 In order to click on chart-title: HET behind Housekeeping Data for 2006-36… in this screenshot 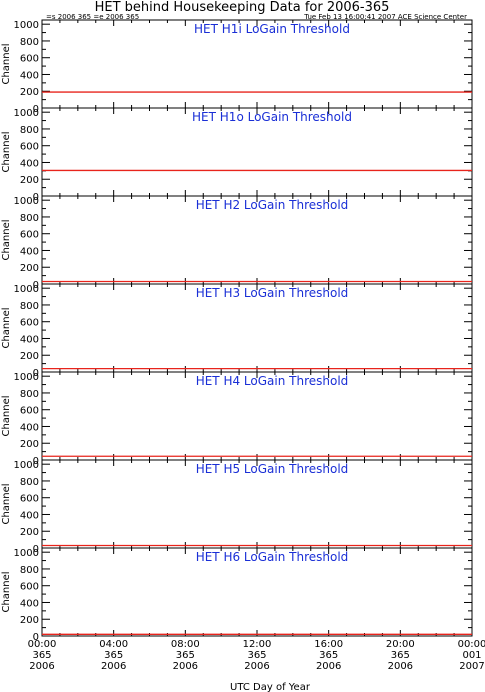, I will do `click(242, 7)`.